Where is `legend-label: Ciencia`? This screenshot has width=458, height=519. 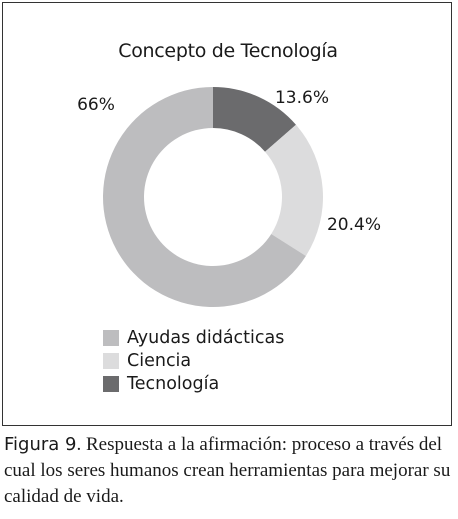 legend-label: Ciencia is located at coordinates (159, 360).